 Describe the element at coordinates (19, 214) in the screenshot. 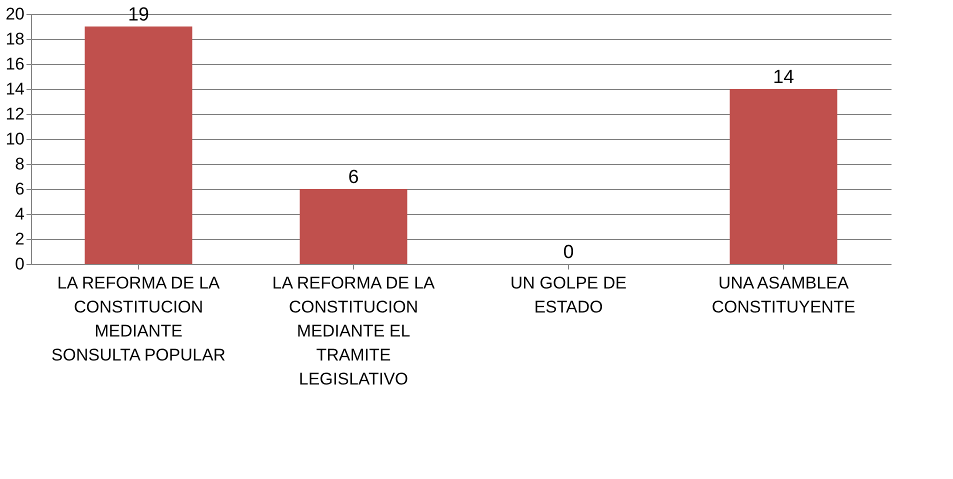

I see `y-tick-label: 4` at that location.